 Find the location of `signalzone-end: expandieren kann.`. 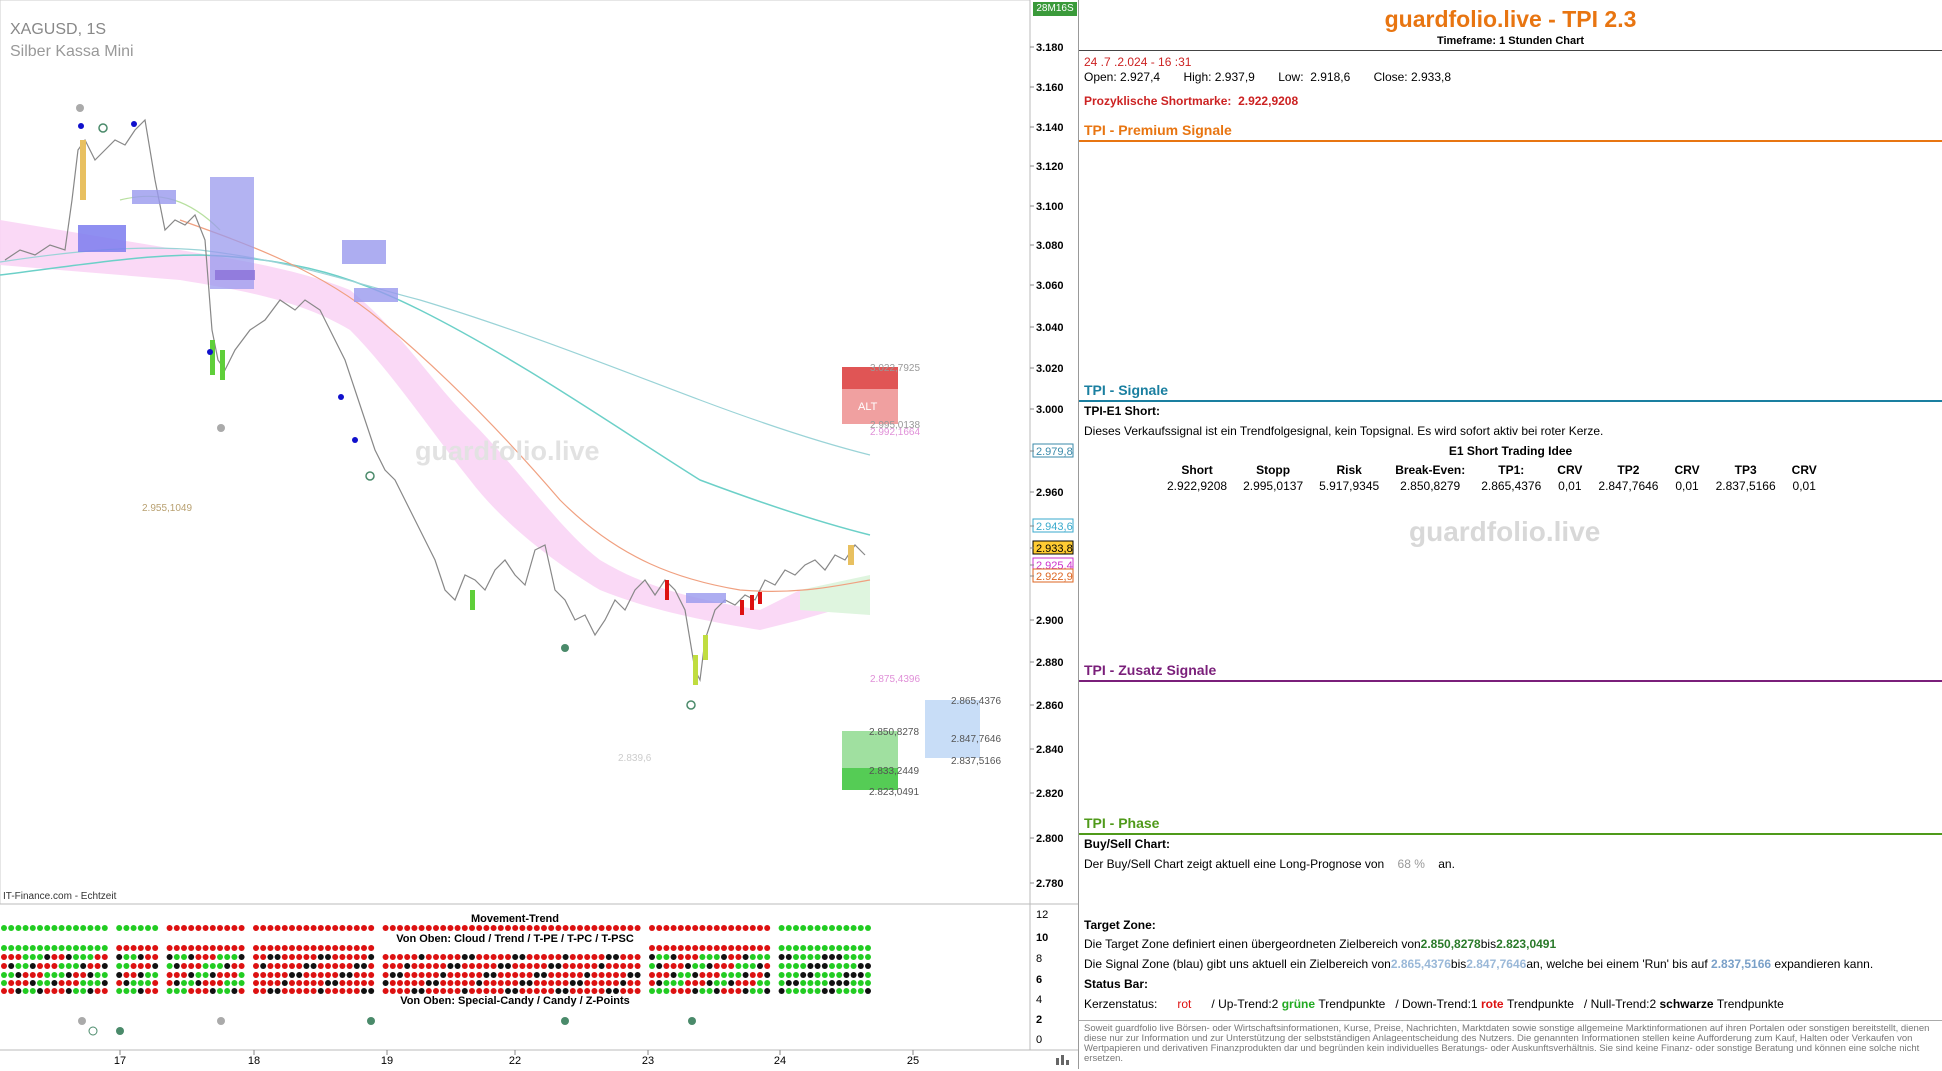

signalzone-end: expandieren kann. is located at coordinates (1824, 964).